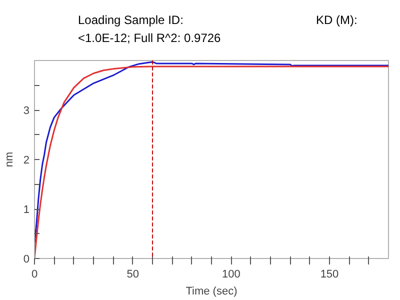 This screenshot has width=400, height=300. Describe the element at coordinates (26, 260) in the screenshot. I see `y-tick-label: 0` at that location.